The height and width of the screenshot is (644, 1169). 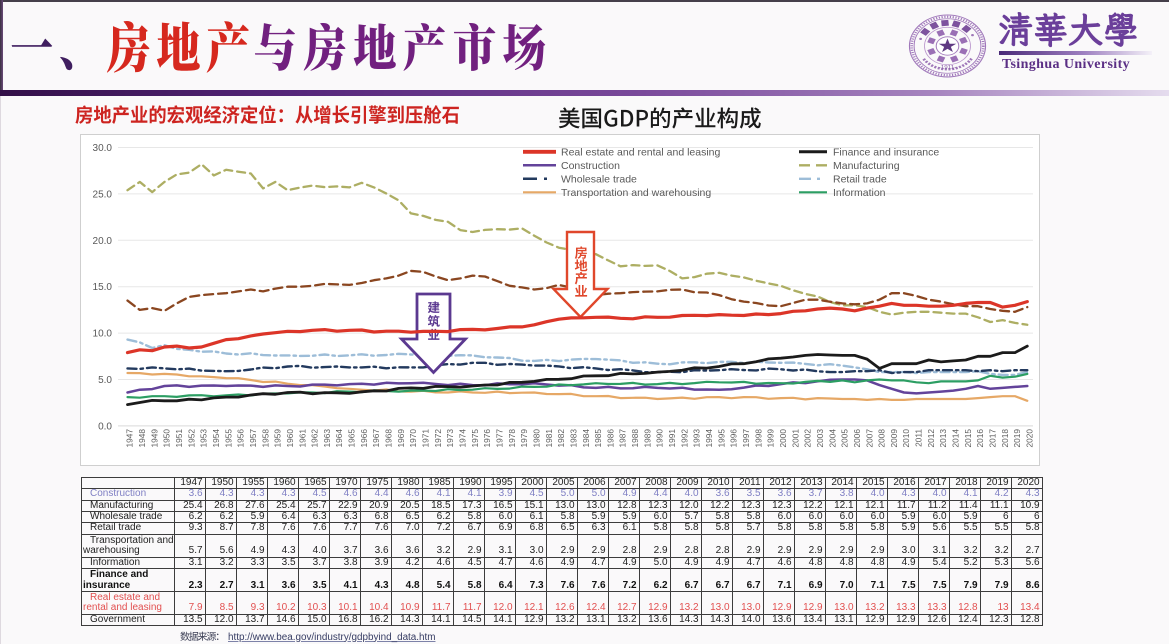 I want to click on svg-text: 2001, so click(x=795, y=438).